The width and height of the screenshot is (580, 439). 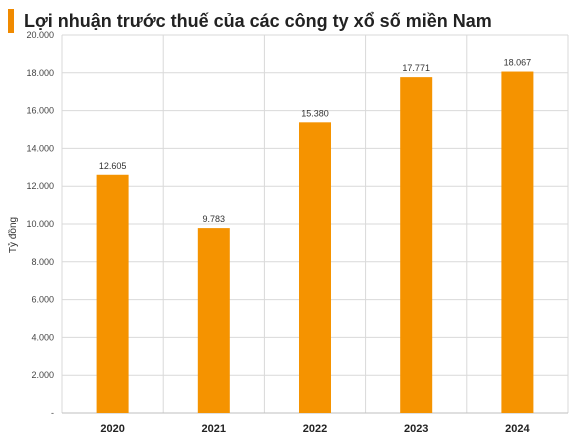 What do you see at coordinates (517, 242) in the screenshot?
I see `bar-2024` at bounding box center [517, 242].